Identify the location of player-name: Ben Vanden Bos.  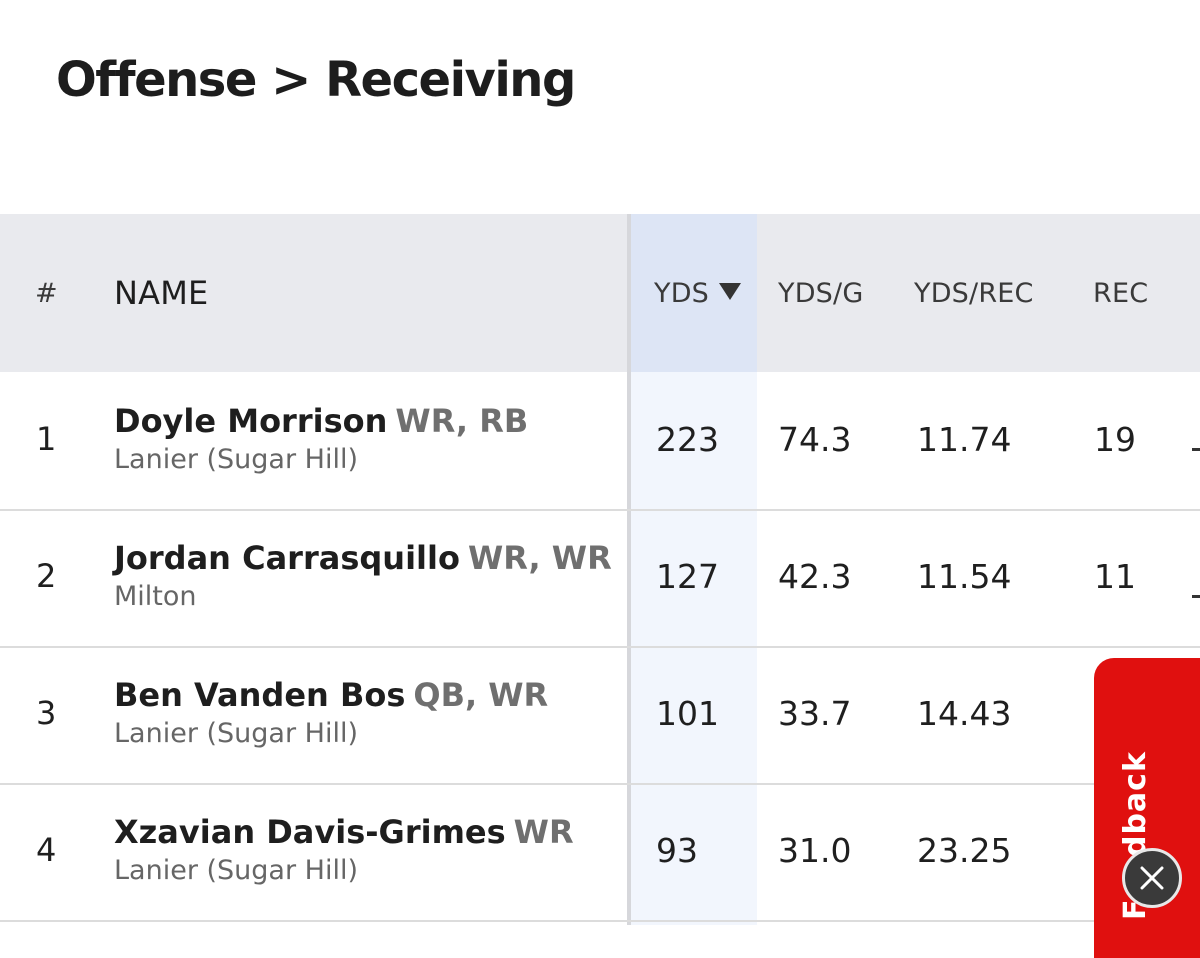
(260, 695).